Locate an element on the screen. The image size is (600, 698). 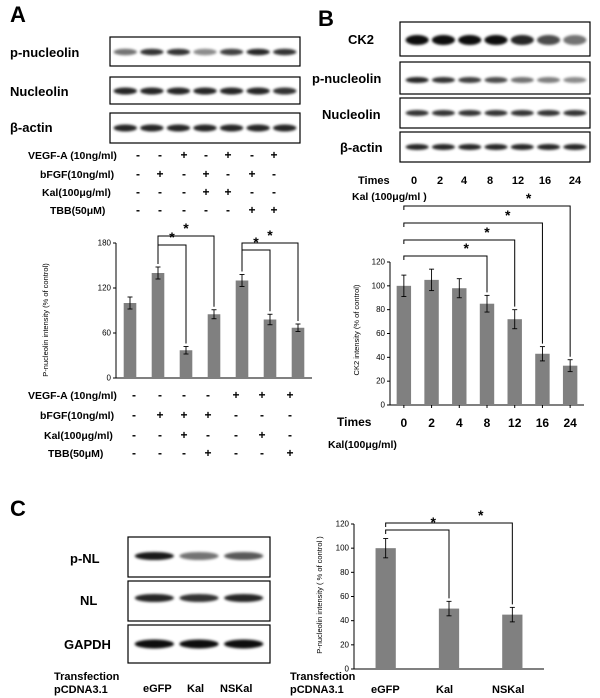
chart-b-ytick-label: 40 is located at coordinates (380, 357).